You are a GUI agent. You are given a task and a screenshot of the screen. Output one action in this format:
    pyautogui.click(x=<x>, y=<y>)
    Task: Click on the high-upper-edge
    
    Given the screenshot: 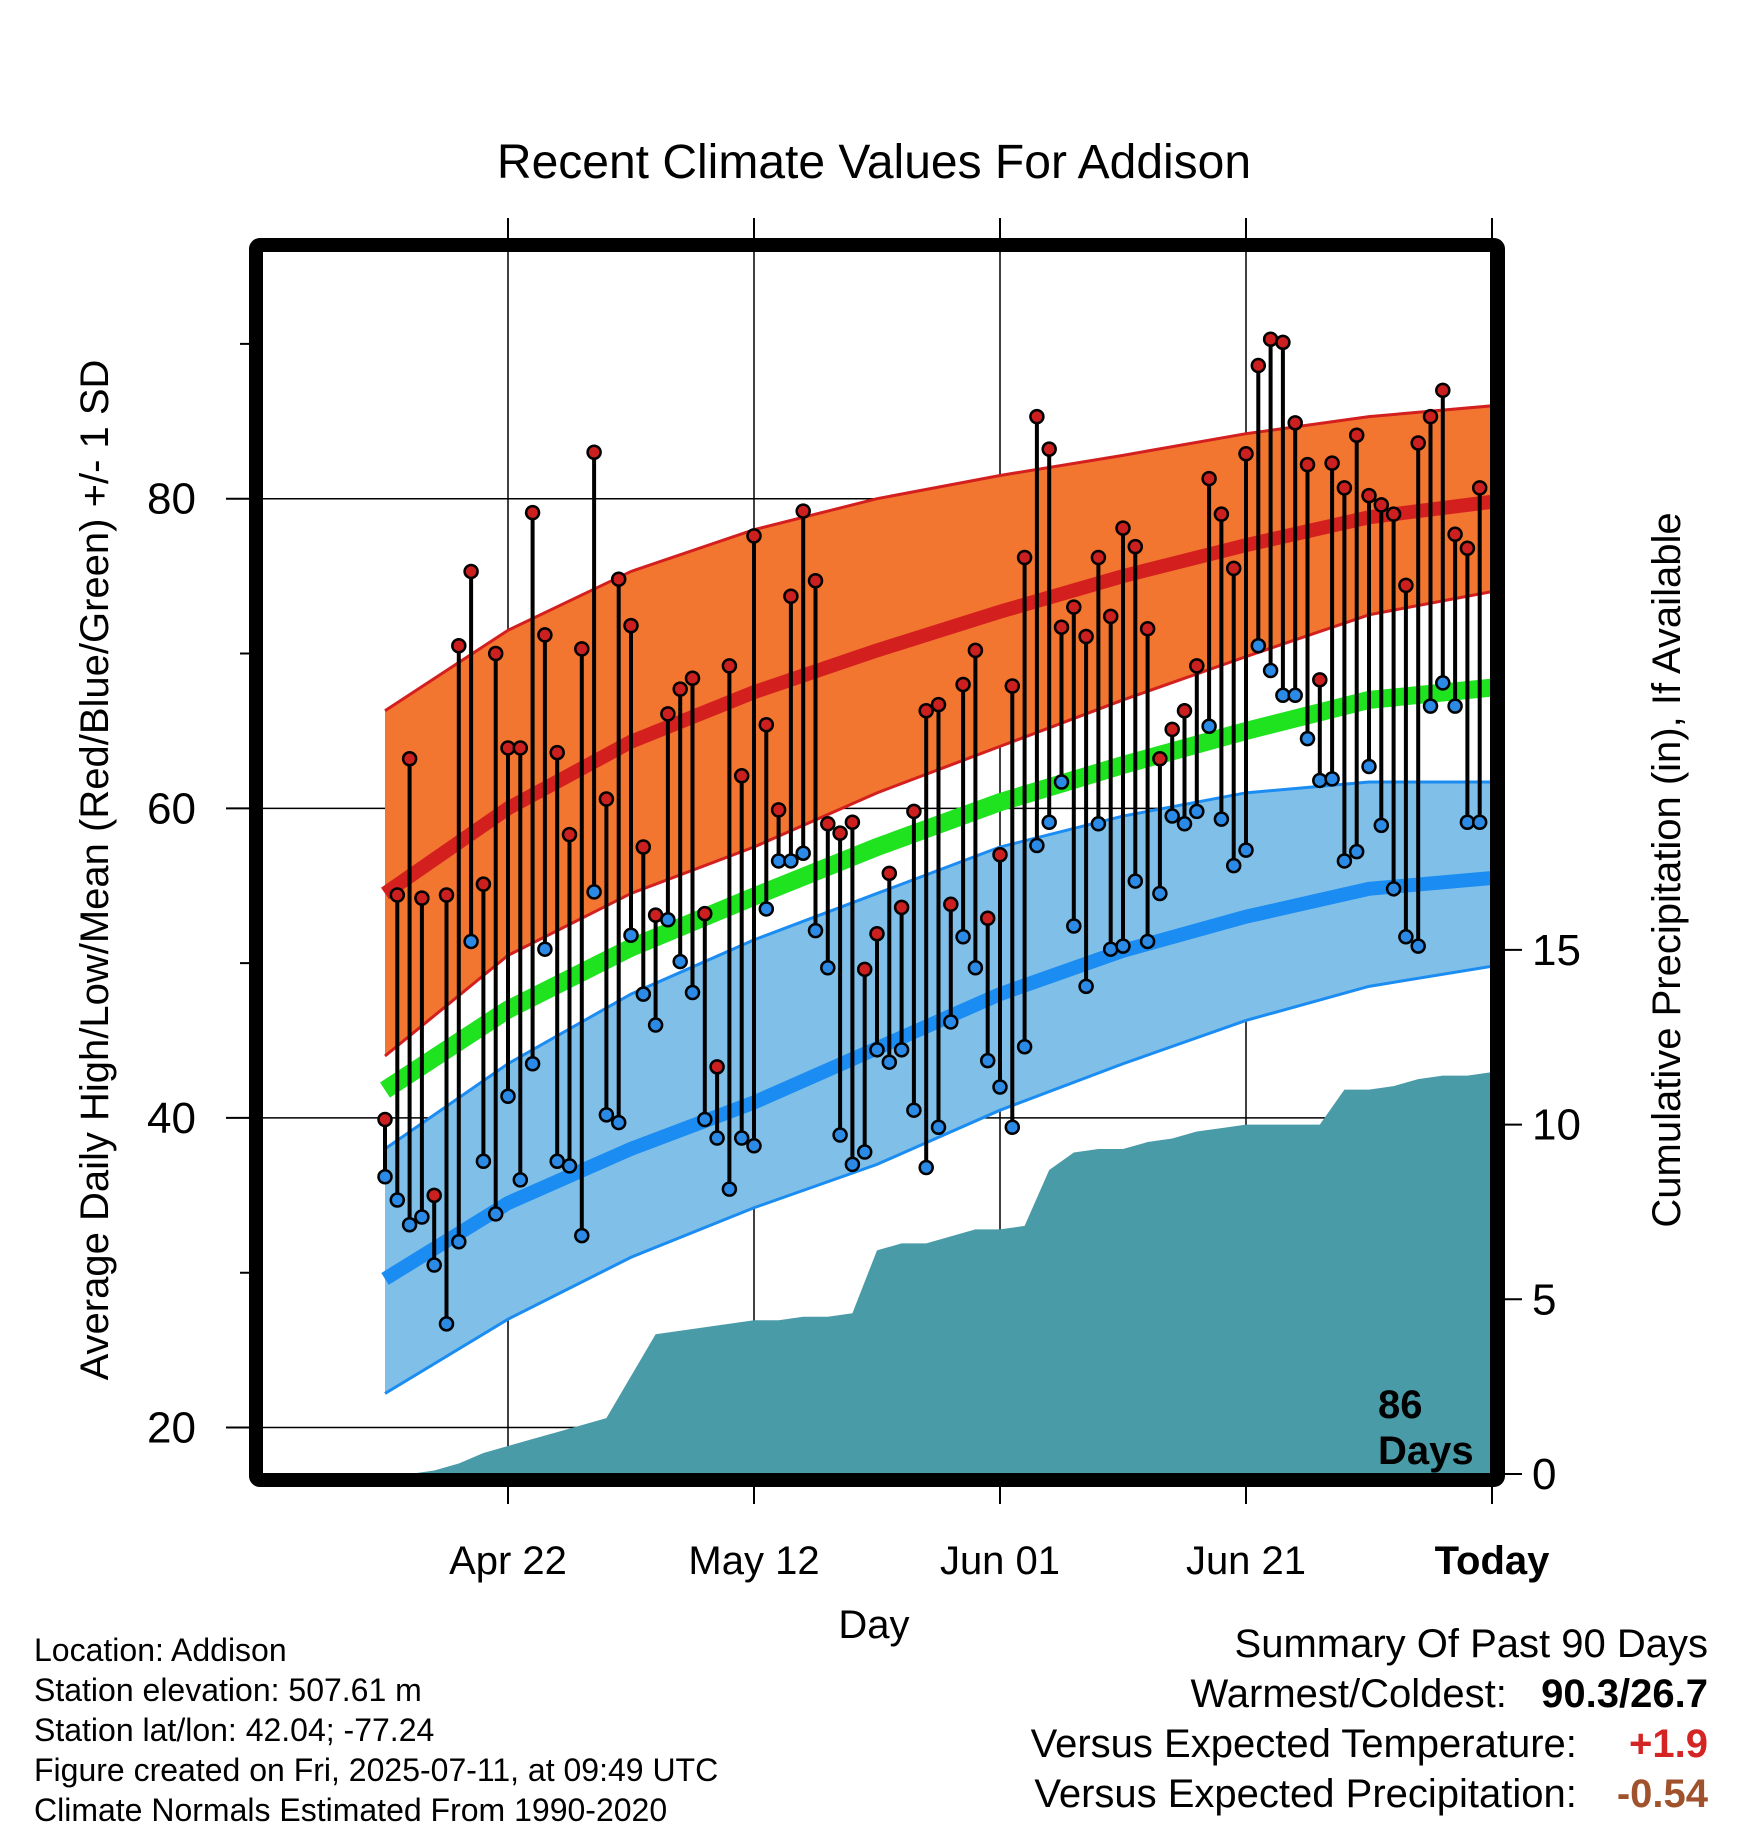 What is the action you would take?
    pyautogui.click(x=938, y=558)
    